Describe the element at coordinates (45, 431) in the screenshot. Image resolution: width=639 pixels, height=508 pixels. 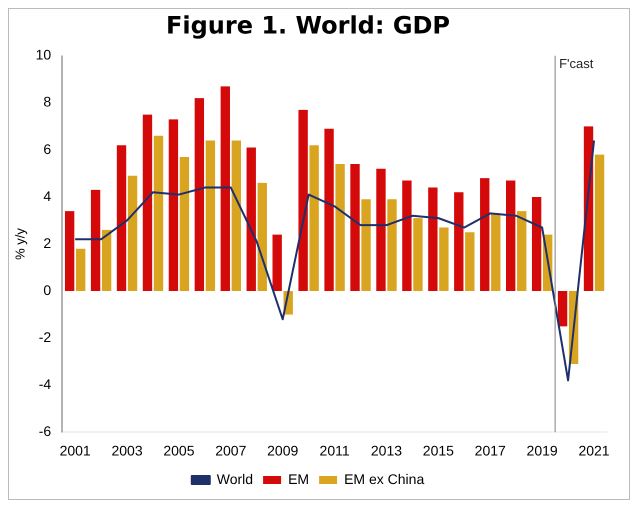
I see `y-tick-label: -6` at that location.